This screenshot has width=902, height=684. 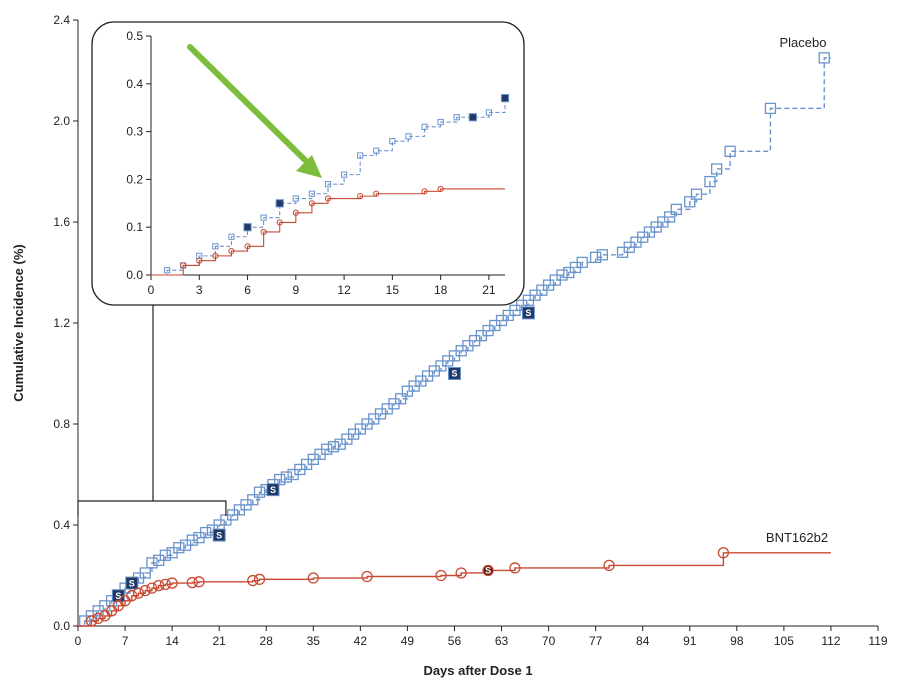 What do you see at coordinates (61, 626) in the screenshot?
I see `main-y-tick-label: 0.0` at bounding box center [61, 626].